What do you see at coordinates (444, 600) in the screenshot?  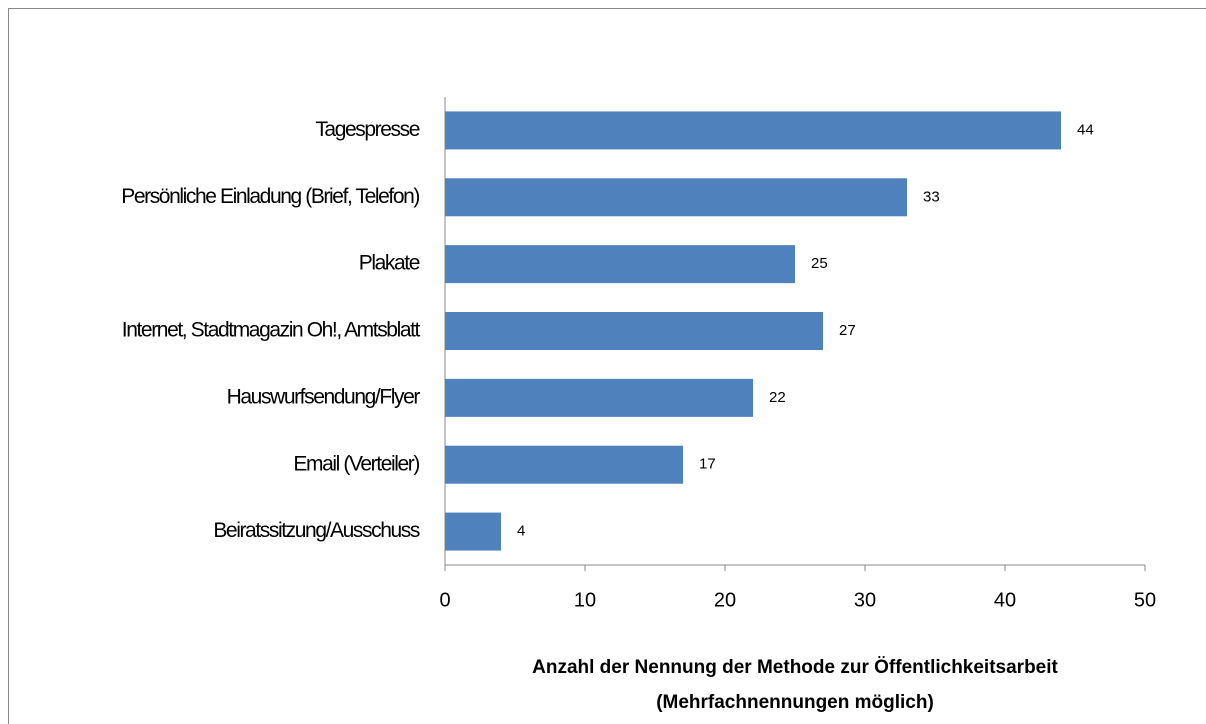 I see `x-tick-label: 0` at bounding box center [444, 600].